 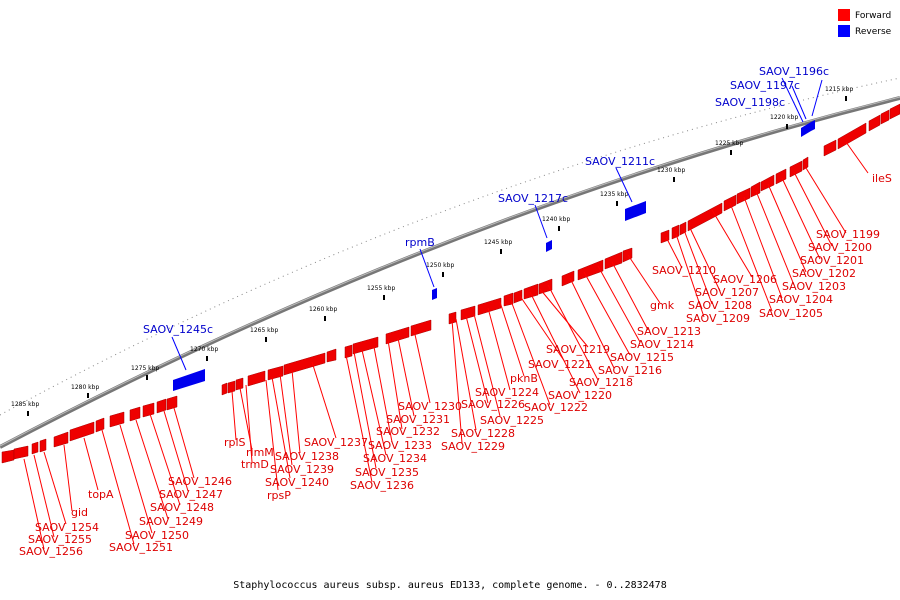 I want to click on gene-label: SAOV_1231, so click(x=418, y=419).